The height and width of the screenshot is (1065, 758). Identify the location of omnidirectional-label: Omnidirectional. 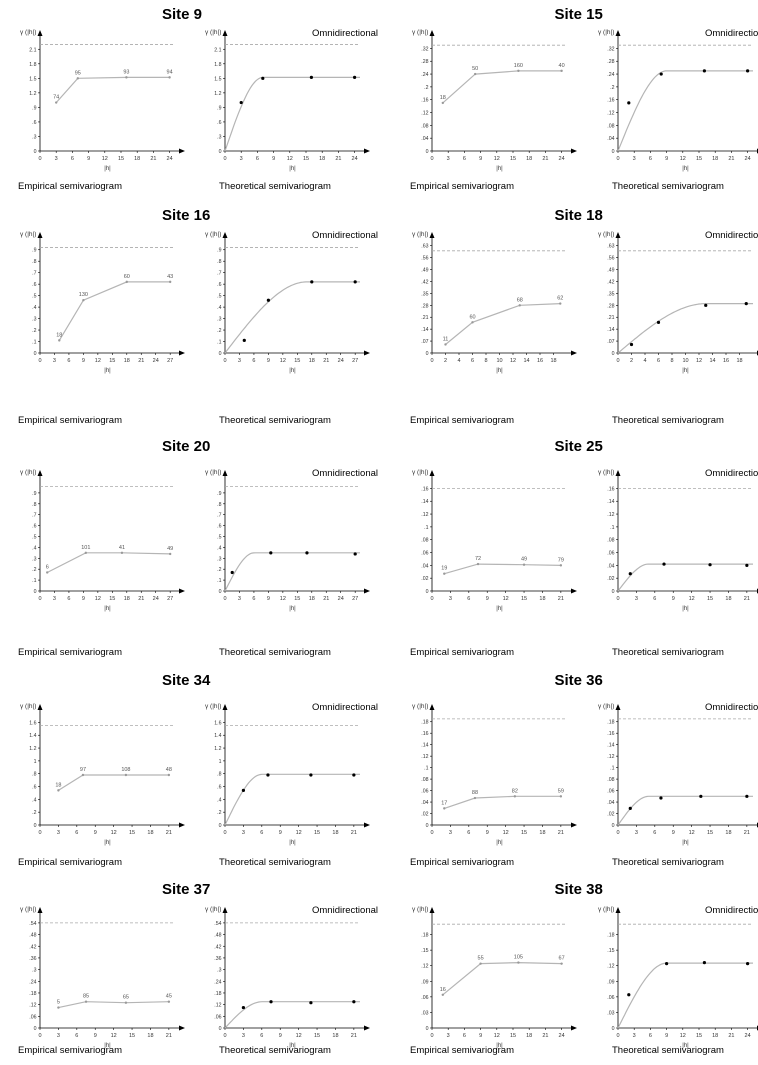
(345, 707).